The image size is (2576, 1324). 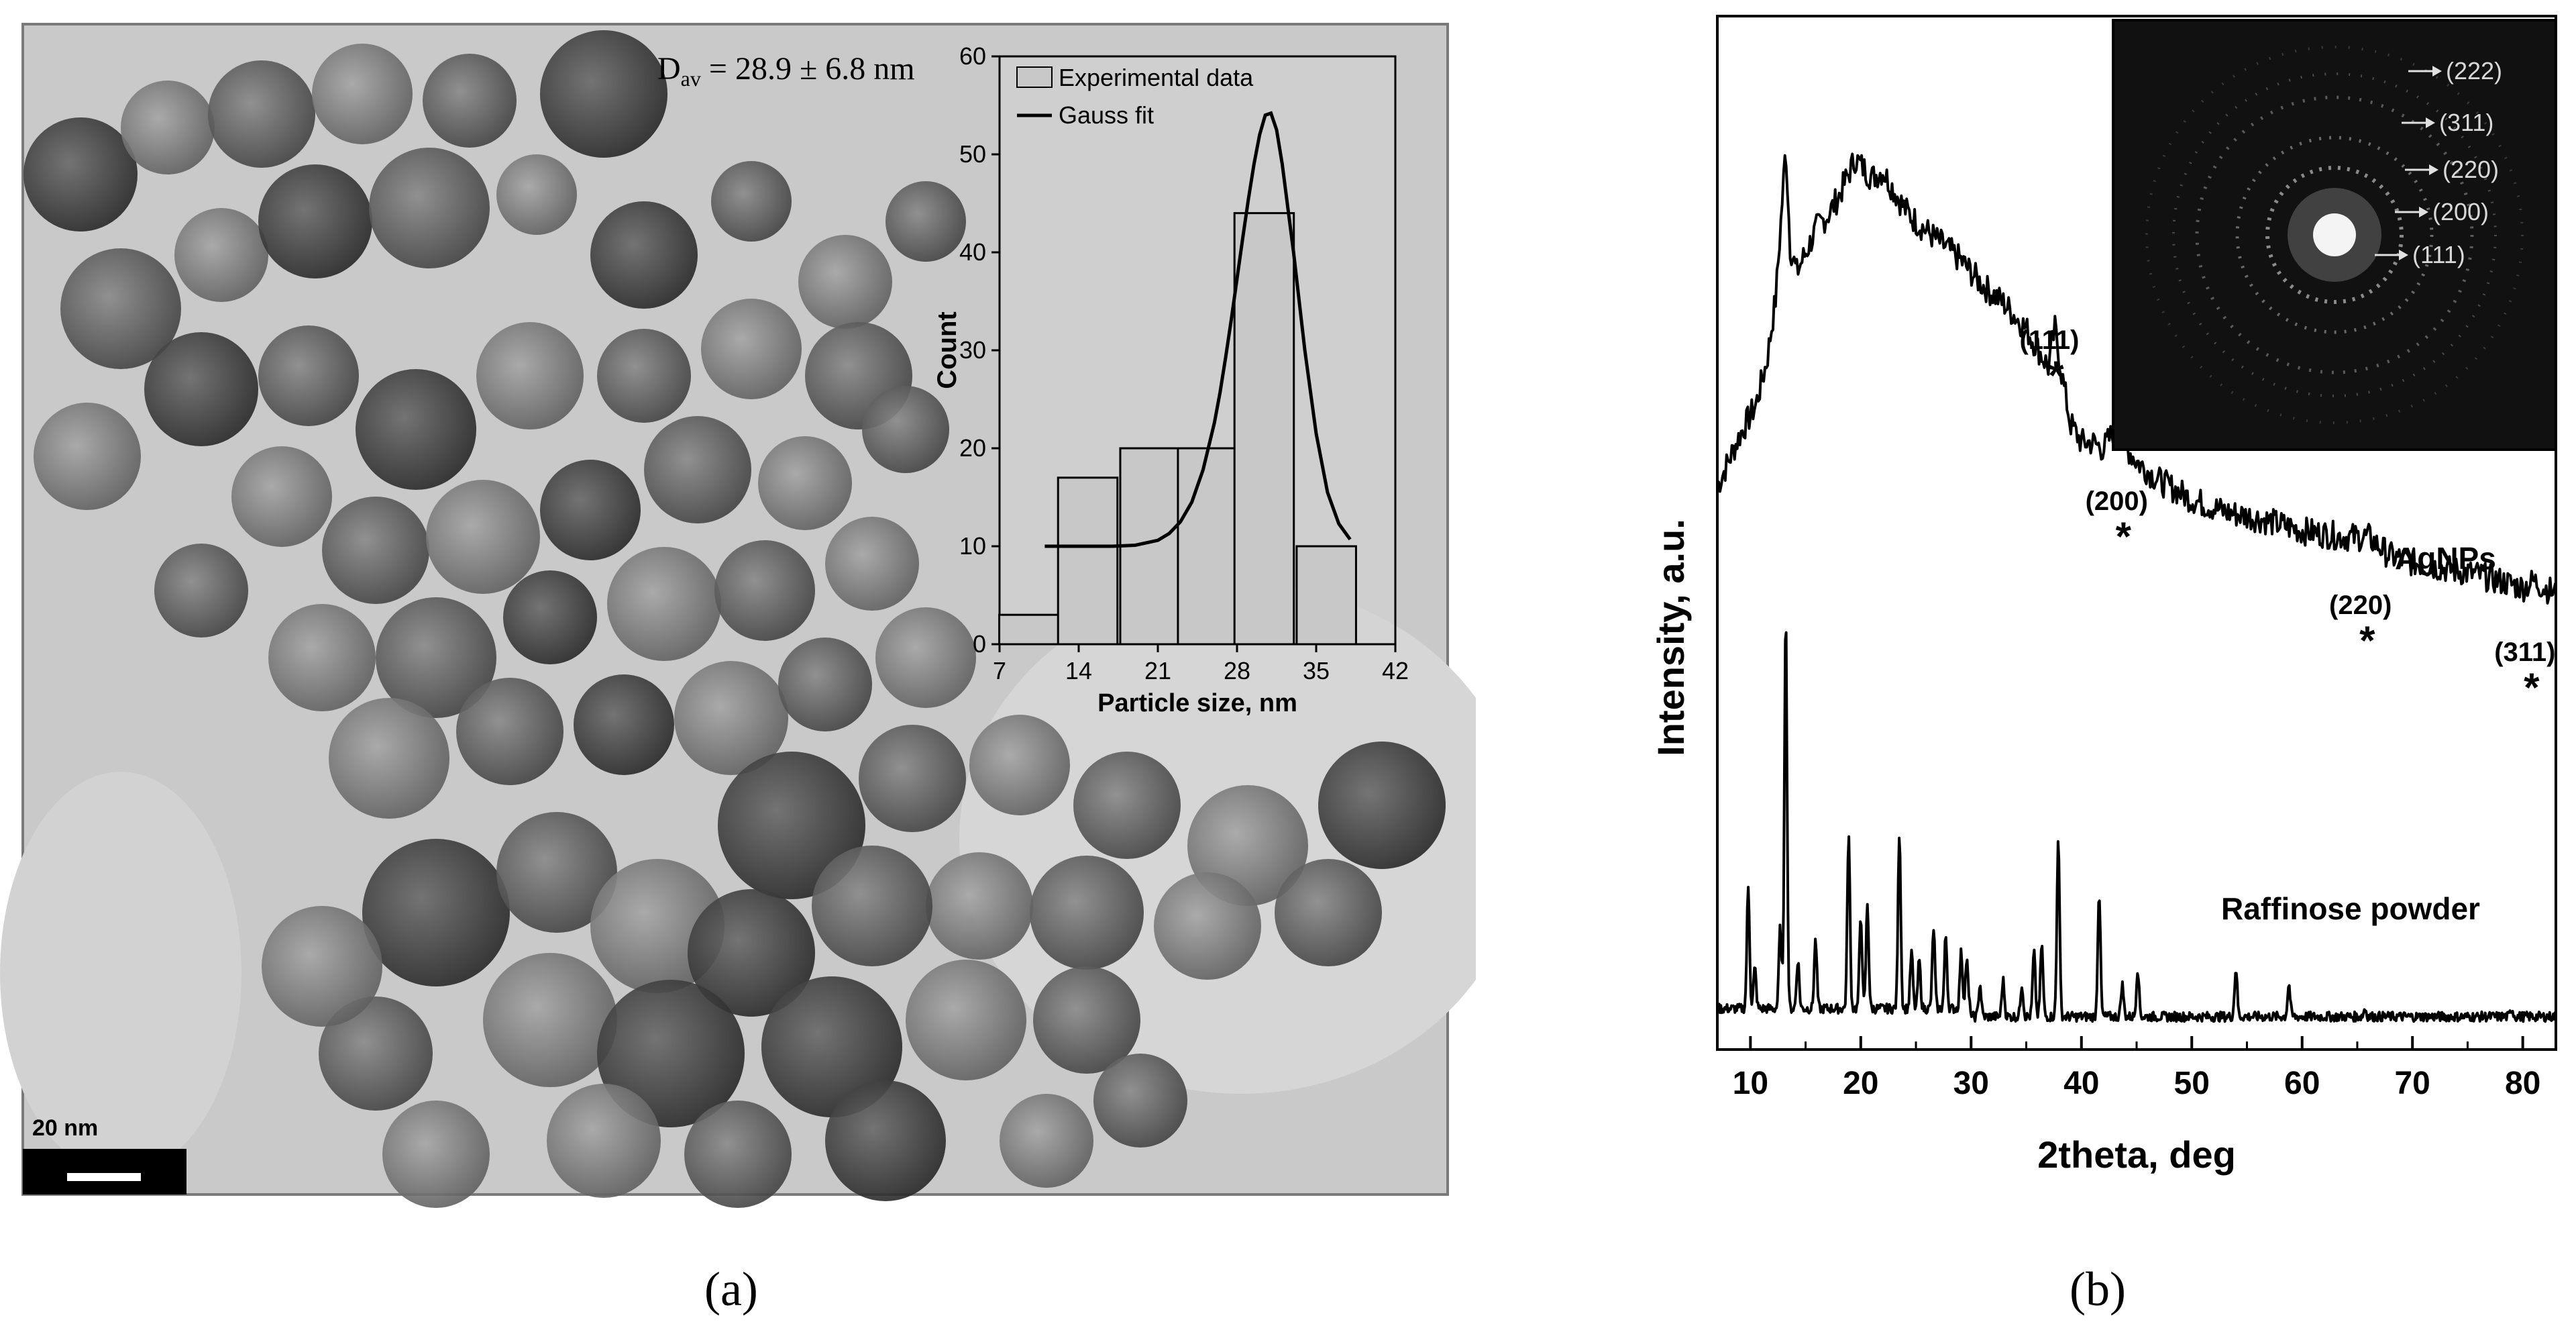 I want to click on histogram-axes: 7 14 21 28 35 42 0 10 20 30 40 50 60, so click(x=1184, y=363).